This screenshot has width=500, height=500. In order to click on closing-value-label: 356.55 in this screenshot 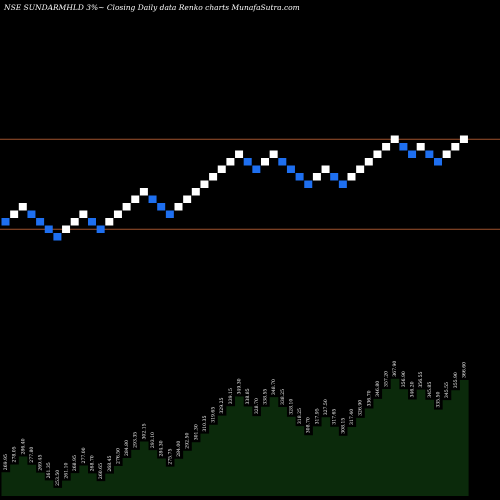, I will do `click(421, 379)`.